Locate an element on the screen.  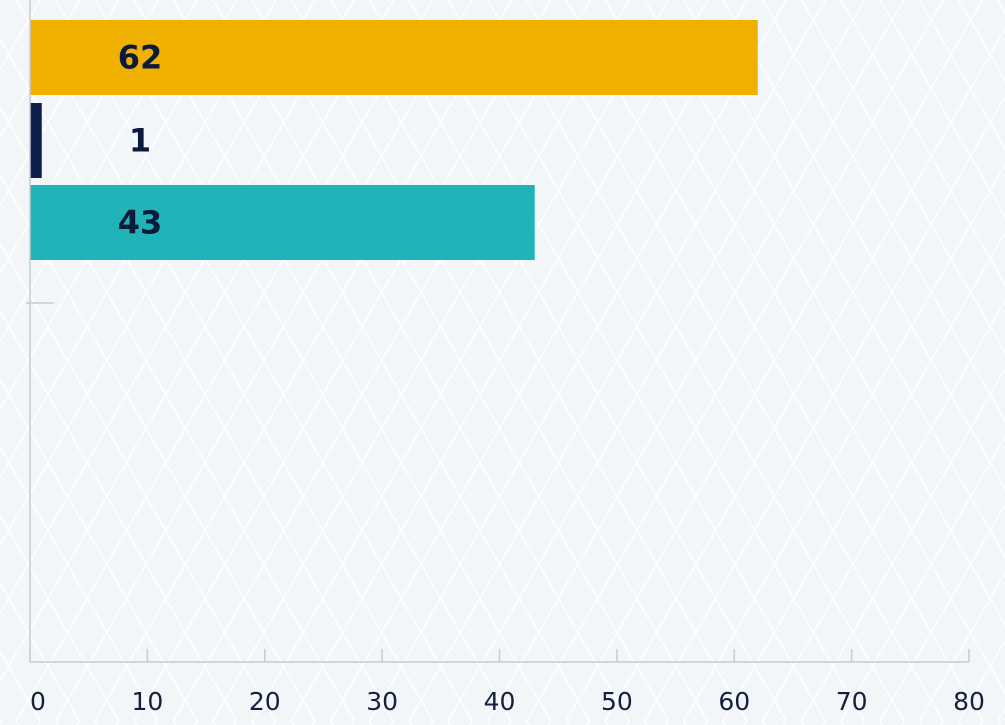
x-tick-label-0: 0 is located at coordinates (38, 701).